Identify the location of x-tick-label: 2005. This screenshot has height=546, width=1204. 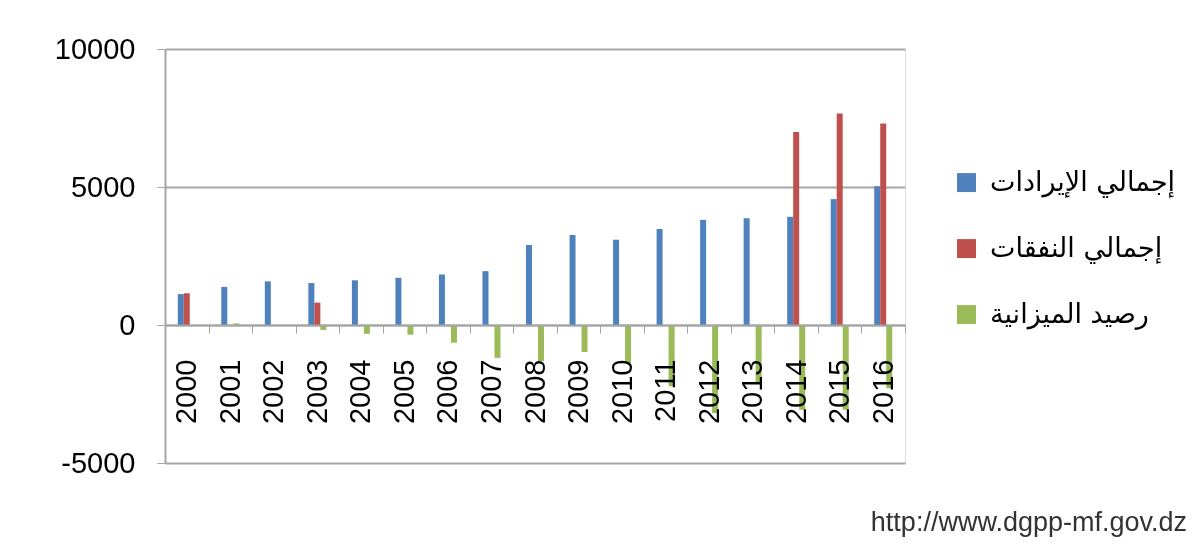
(403, 392).